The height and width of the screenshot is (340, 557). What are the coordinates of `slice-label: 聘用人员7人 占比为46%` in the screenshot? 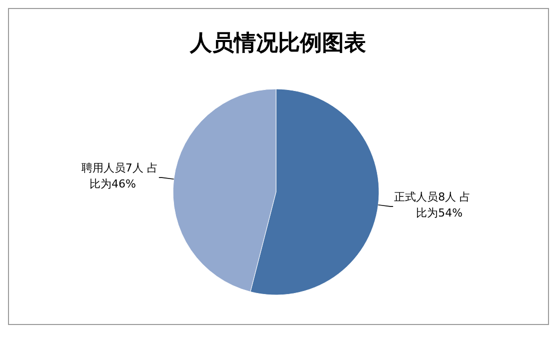 It's located at (119, 176).